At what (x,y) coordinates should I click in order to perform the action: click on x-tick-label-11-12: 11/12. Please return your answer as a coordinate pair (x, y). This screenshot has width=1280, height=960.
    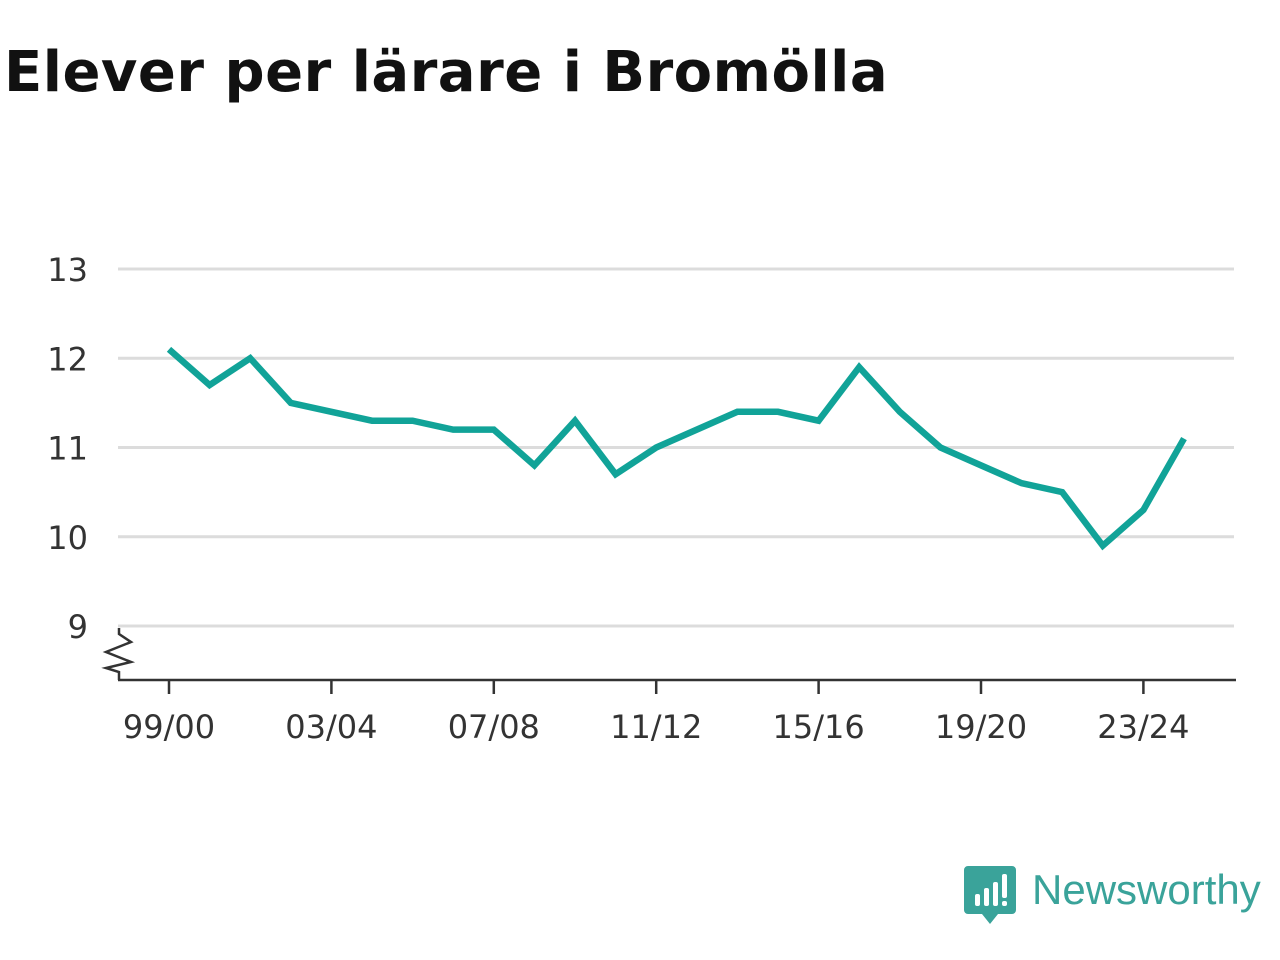
    Looking at the image, I should click on (656, 727).